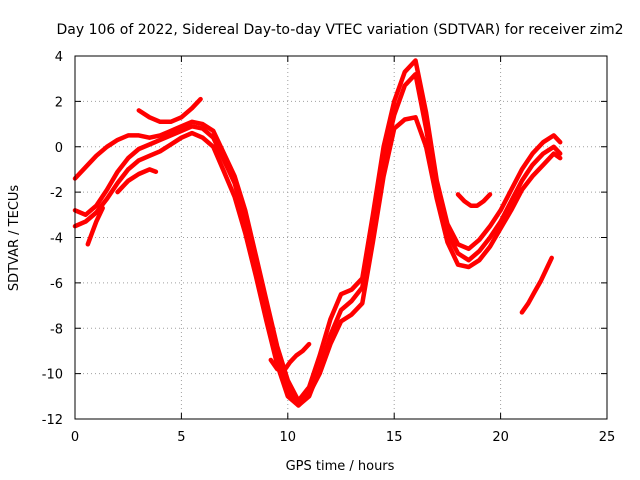 This screenshot has width=640, height=480. I want to click on y-tick-label: -2, so click(56, 193).